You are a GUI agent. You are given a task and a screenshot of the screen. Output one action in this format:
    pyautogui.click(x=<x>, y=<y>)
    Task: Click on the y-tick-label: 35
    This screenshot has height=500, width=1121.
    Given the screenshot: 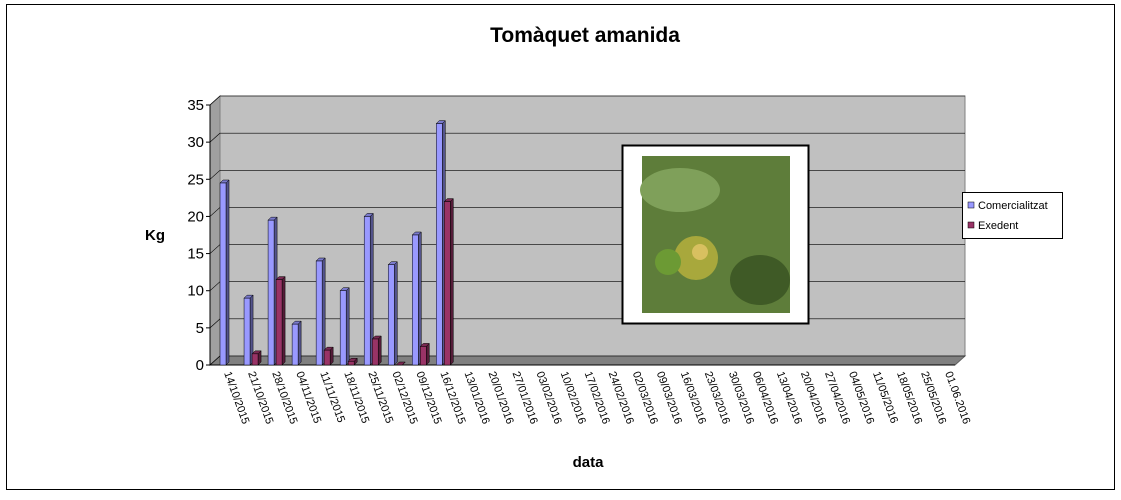 What is the action you would take?
    pyautogui.click(x=195, y=105)
    